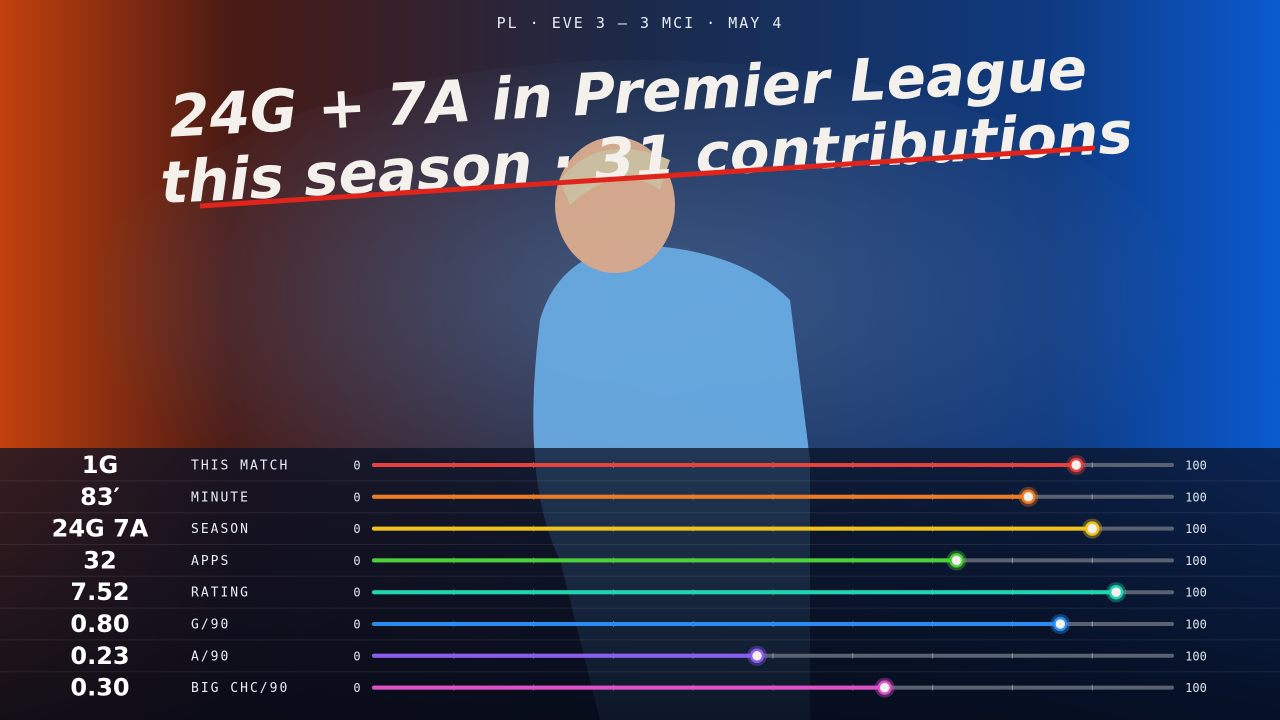 This screenshot has height=720, width=1280. What do you see at coordinates (640, 23) in the screenshot?
I see `kicker: PL · EVE 3 — 3 MCI · MAY 4` at bounding box center [640, 23].